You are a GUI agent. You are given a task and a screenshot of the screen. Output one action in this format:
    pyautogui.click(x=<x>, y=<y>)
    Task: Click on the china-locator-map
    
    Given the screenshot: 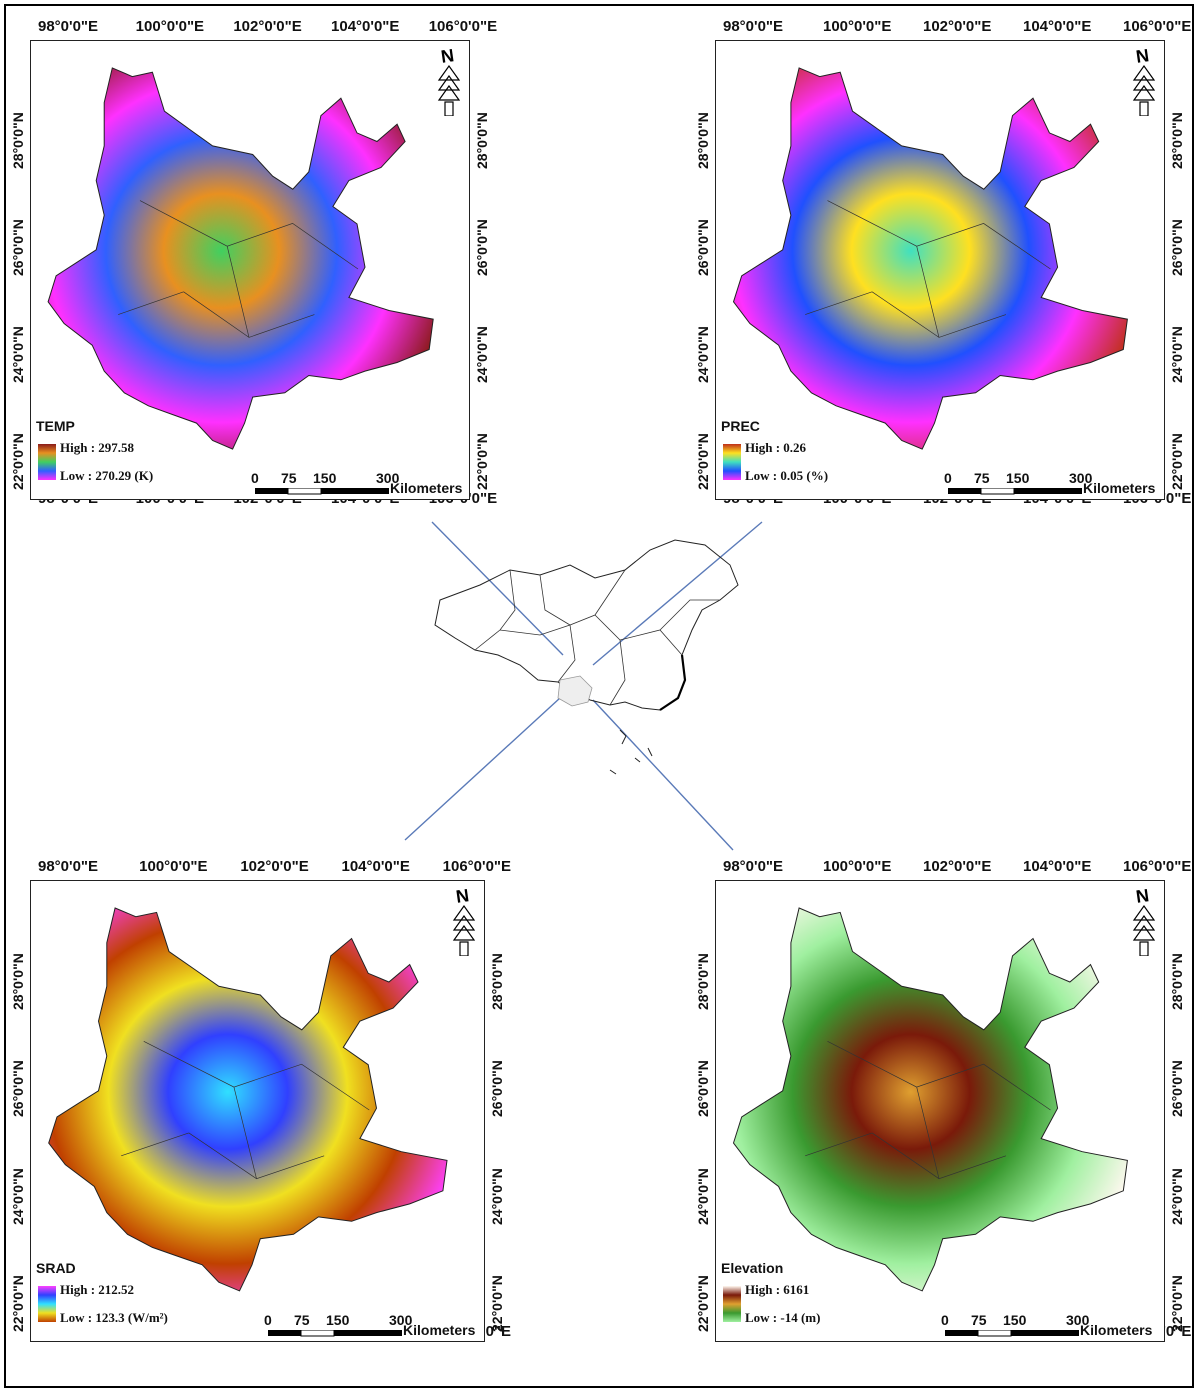 What is the action you would take?
    pyautogui.click(x=586, y=657)
    